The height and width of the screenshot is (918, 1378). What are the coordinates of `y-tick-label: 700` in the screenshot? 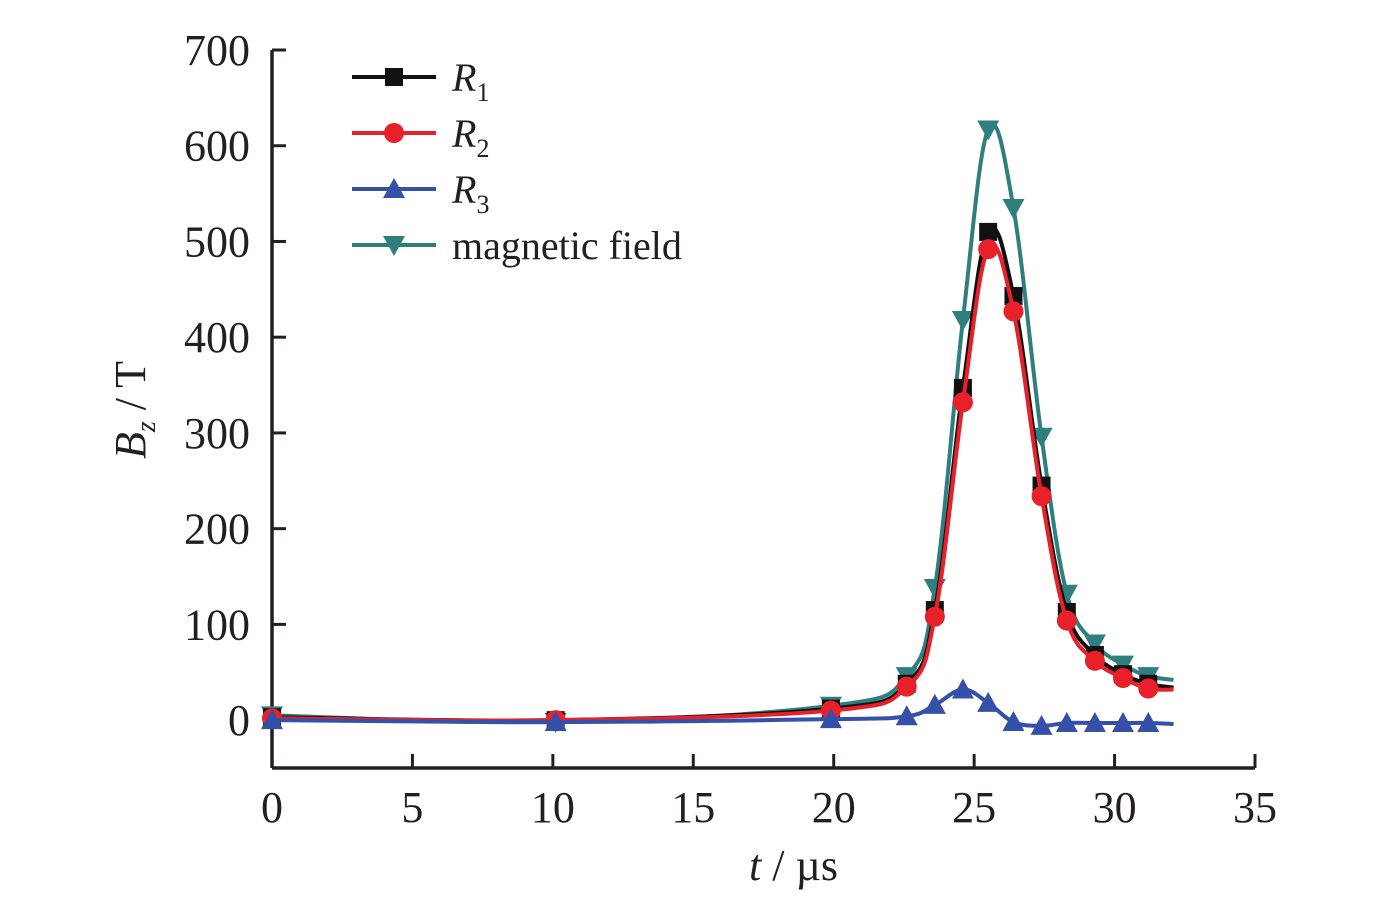 It's located at (217, 50).